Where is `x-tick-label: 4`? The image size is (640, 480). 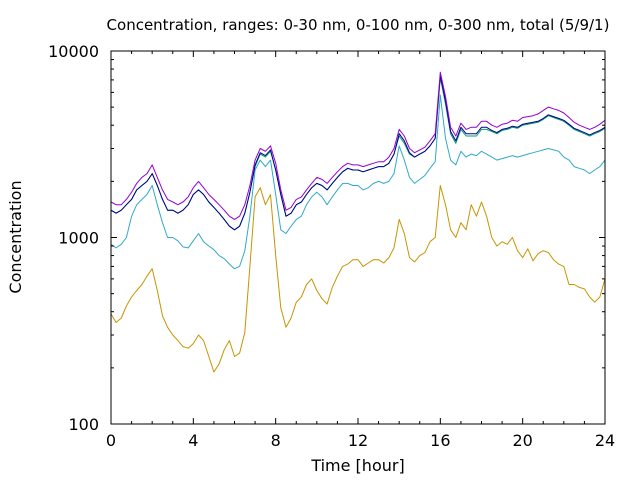 x-tick-label: 4 is located at coordinates (193, 440).